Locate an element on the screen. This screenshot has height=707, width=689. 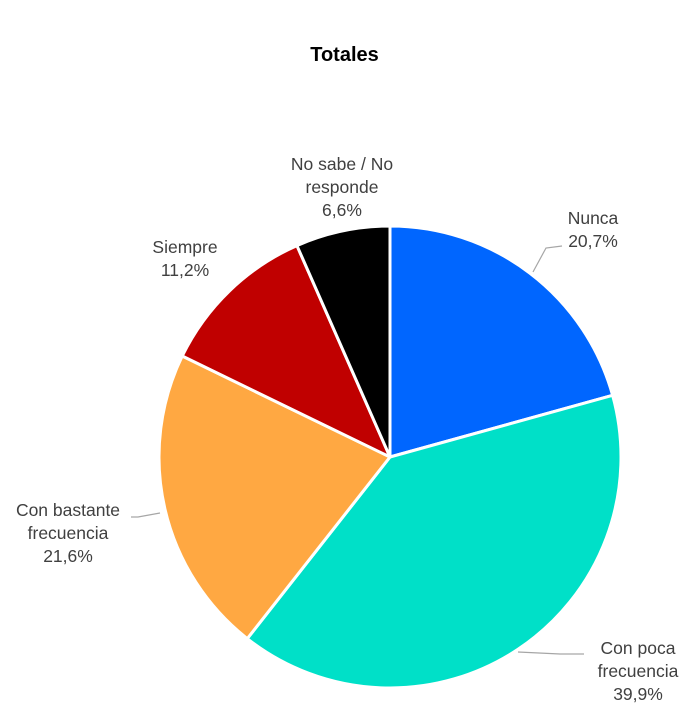
data-label-siempre: Siempre 11,2% is located at coordinates (184, 258).